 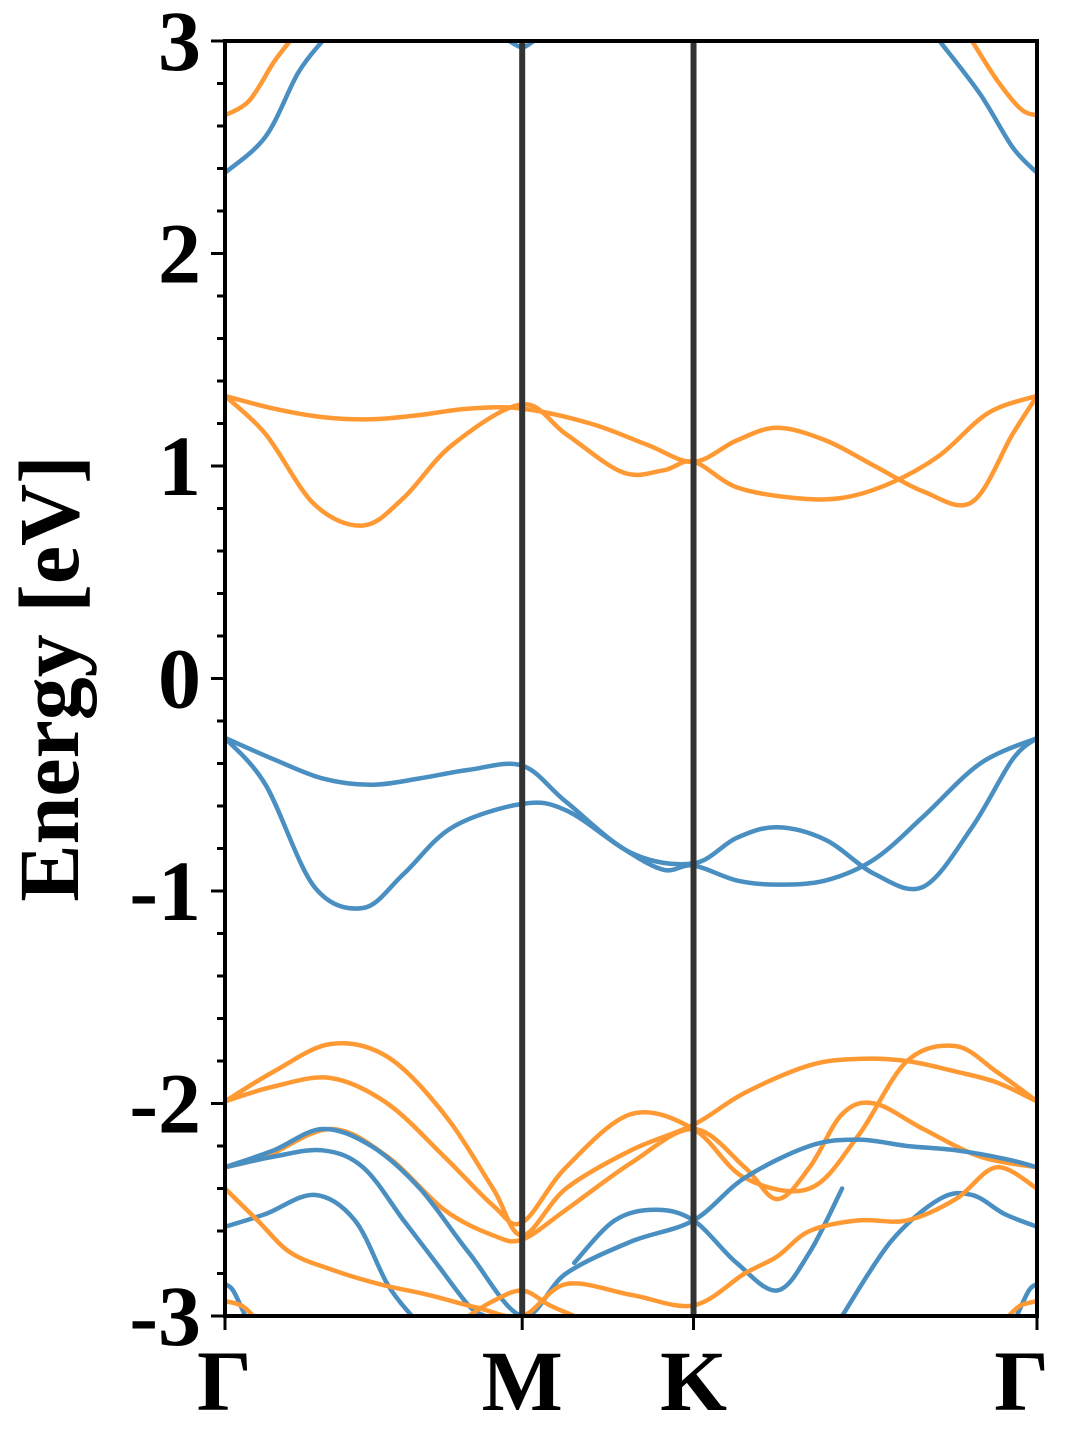 I want to click on y-axis-label: Energy [eV], so click(x=49, y=678).